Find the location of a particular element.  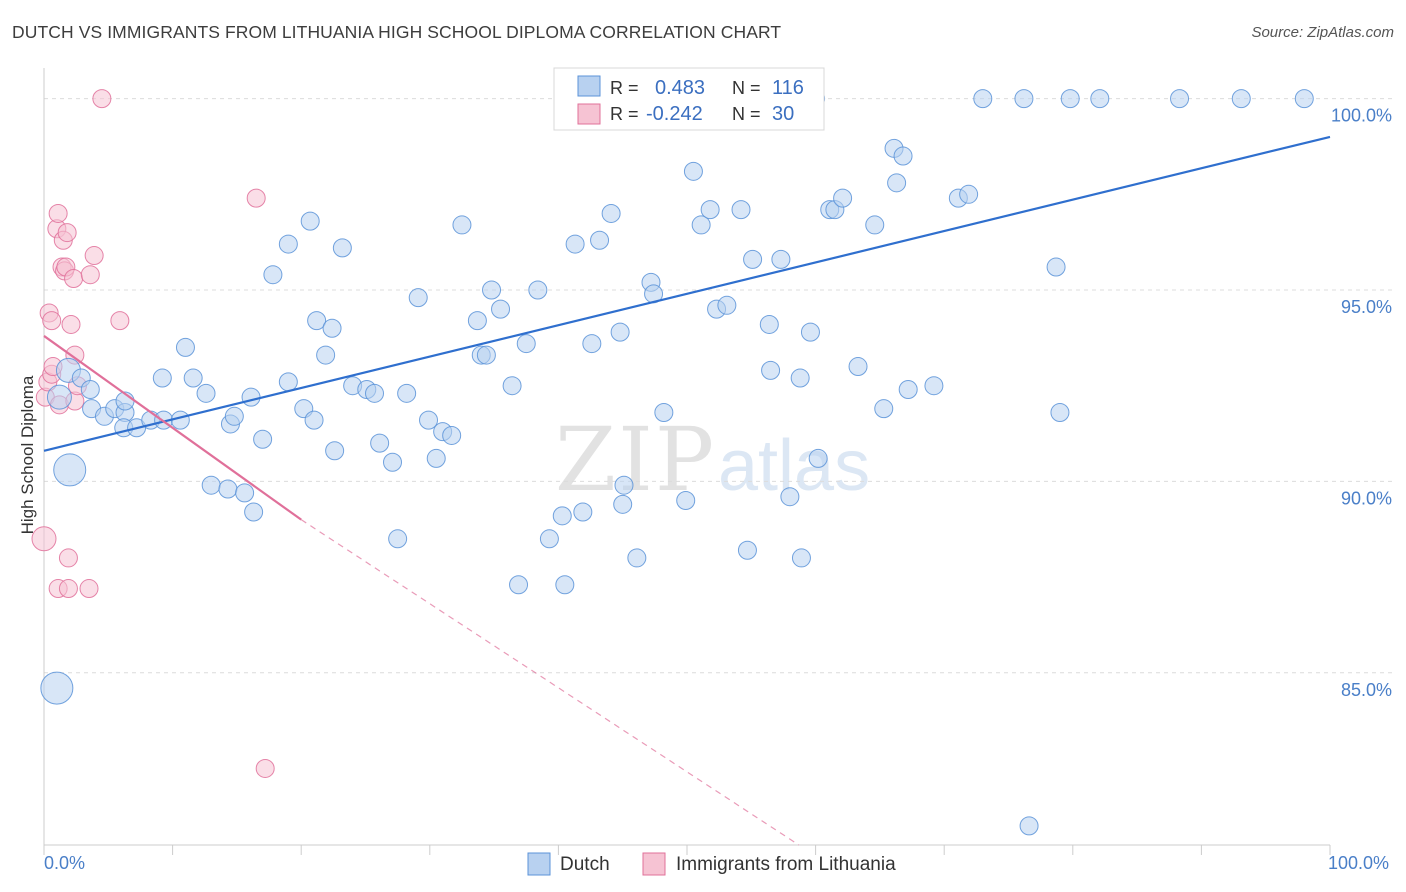

y-tick-label-3: 100.0% is located at coordinates (1361, 116).